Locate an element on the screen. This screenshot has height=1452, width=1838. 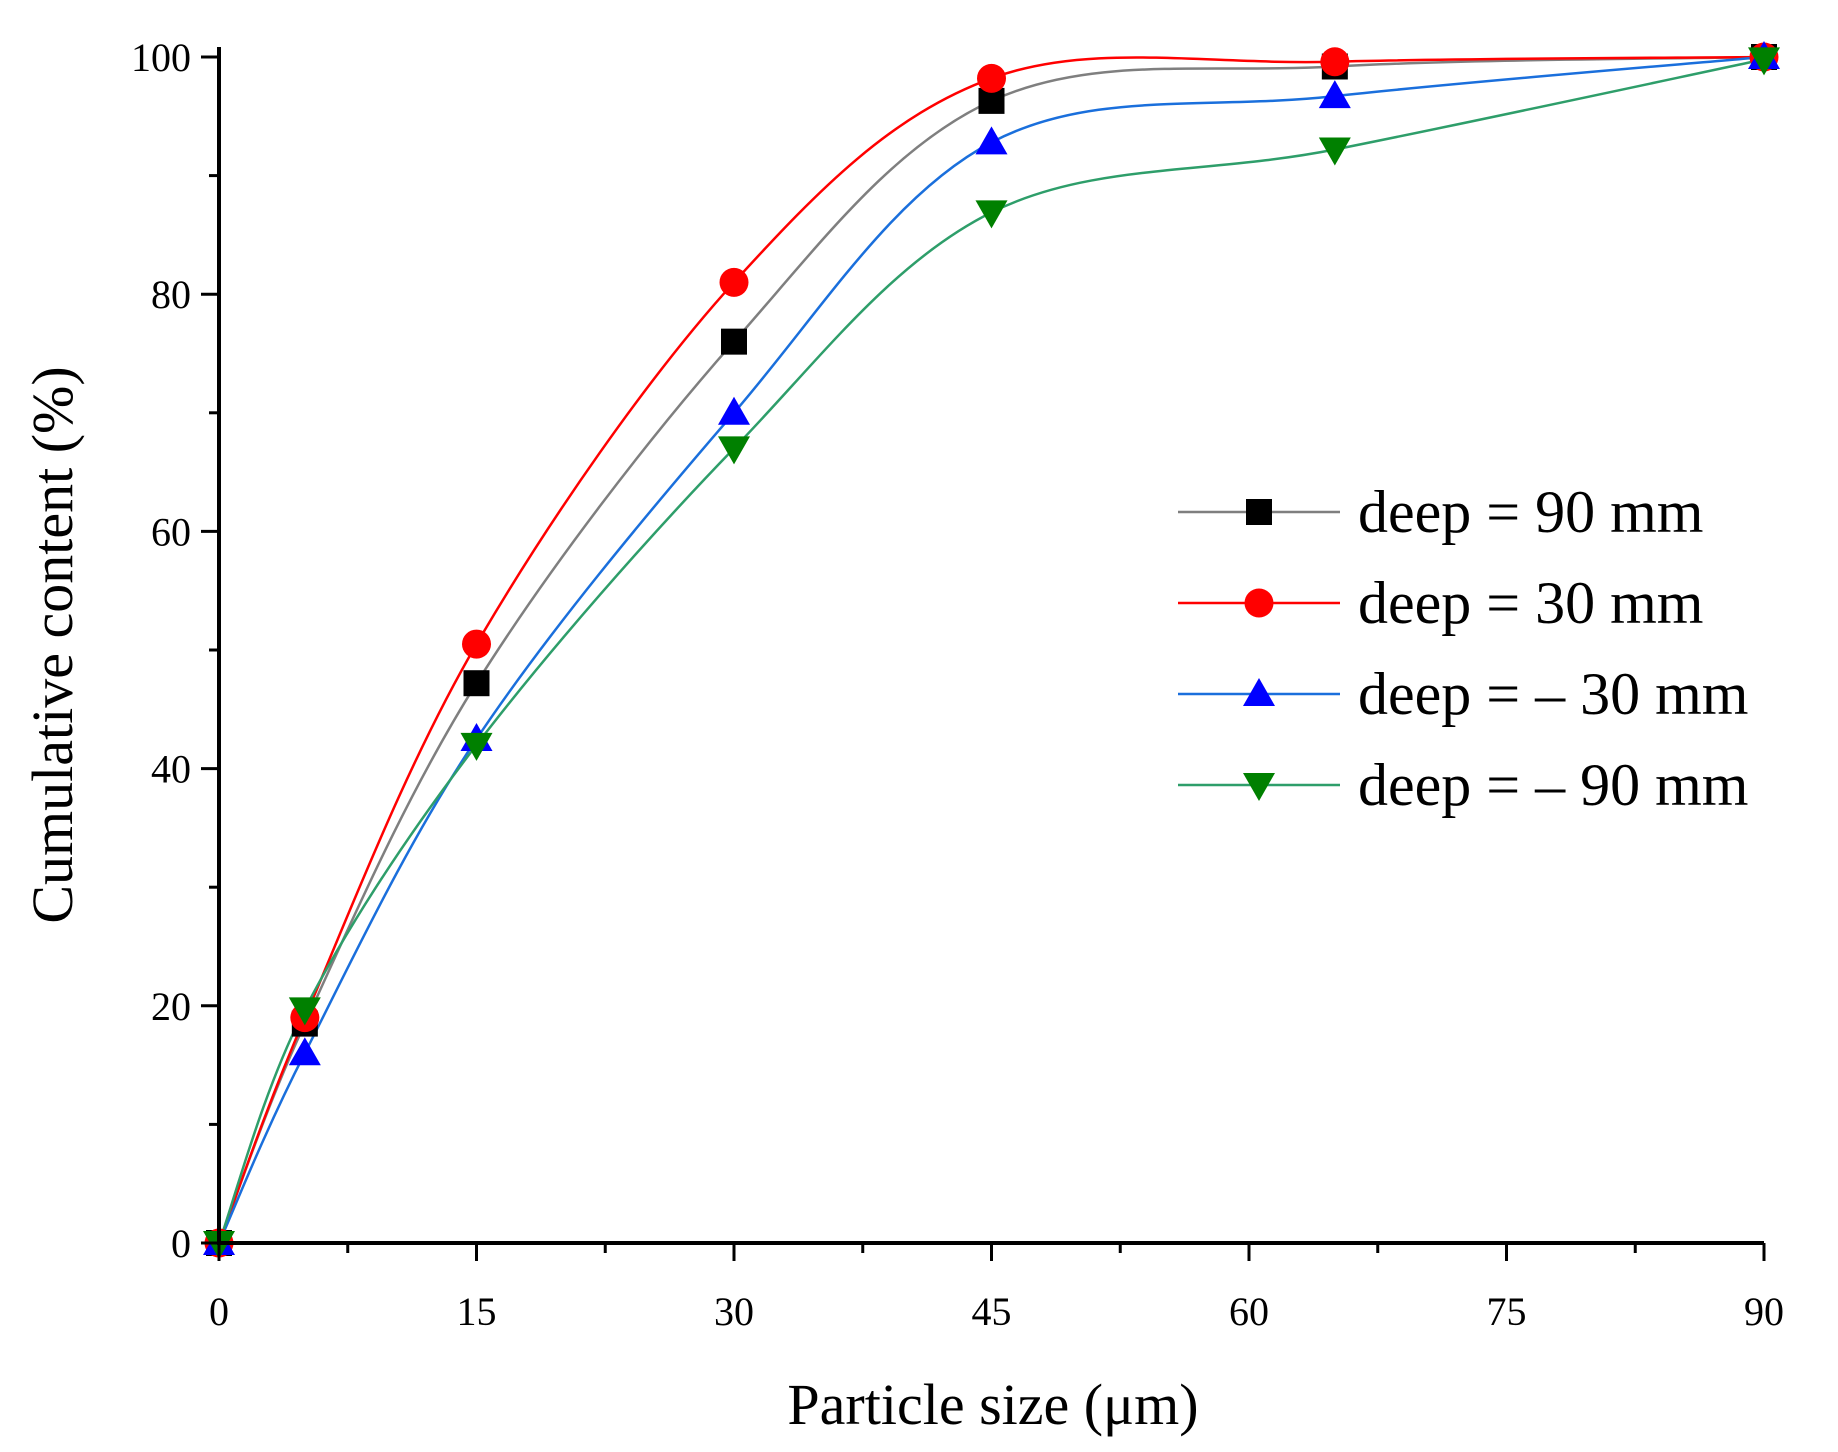
x-tick-label-60: 60 is located at coordinates (1249, 1311).